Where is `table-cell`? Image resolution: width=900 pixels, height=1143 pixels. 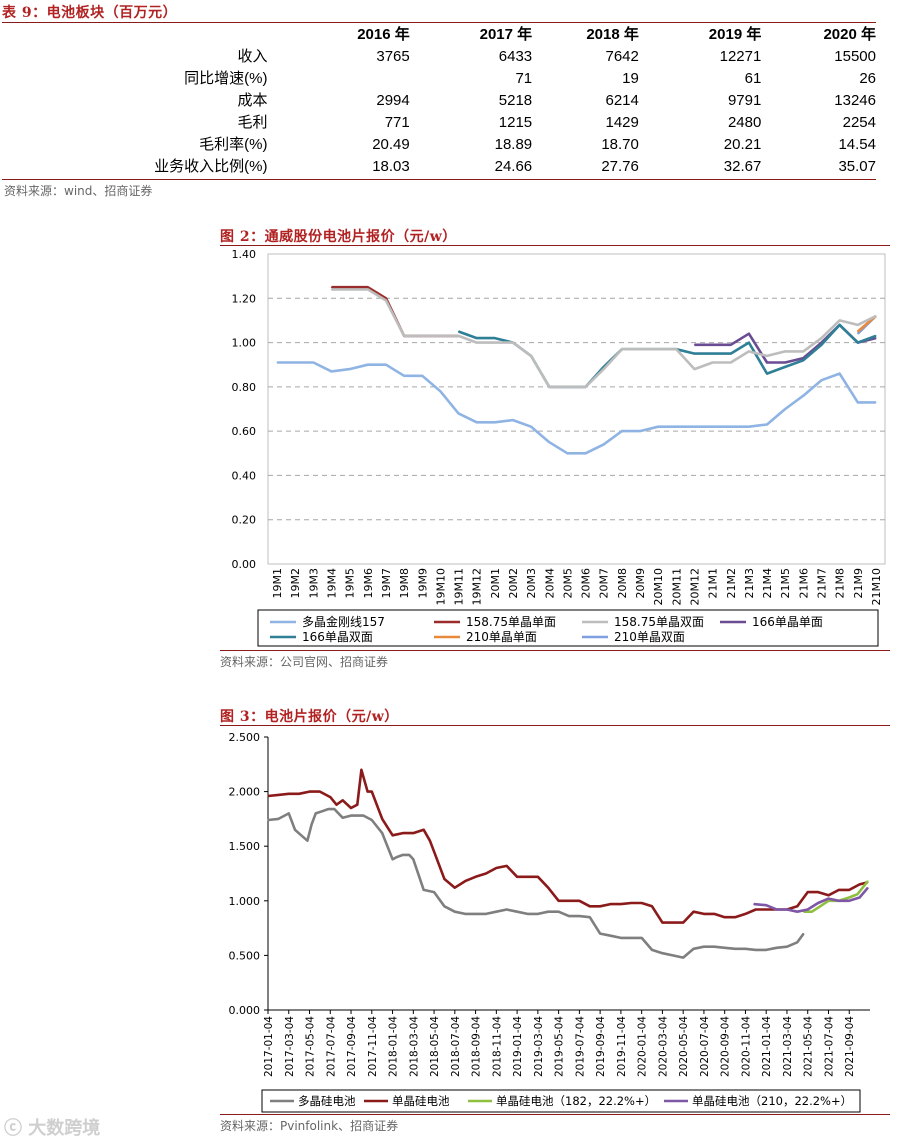
table-cell is located at coordinates (345, 79).